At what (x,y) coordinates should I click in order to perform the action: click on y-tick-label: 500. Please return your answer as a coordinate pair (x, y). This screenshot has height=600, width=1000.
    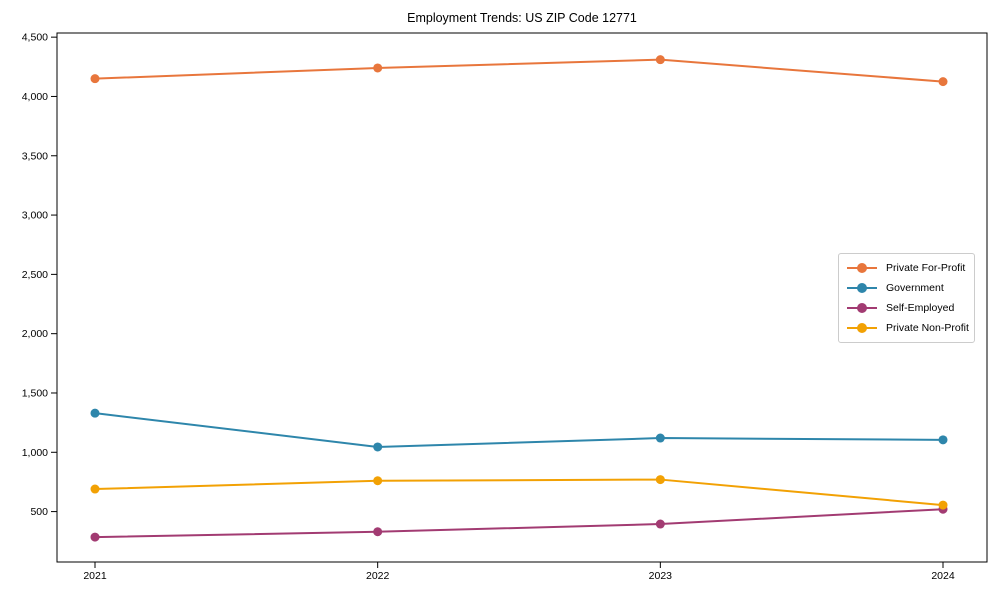
    Looking at the image, I should click on (39, 512).